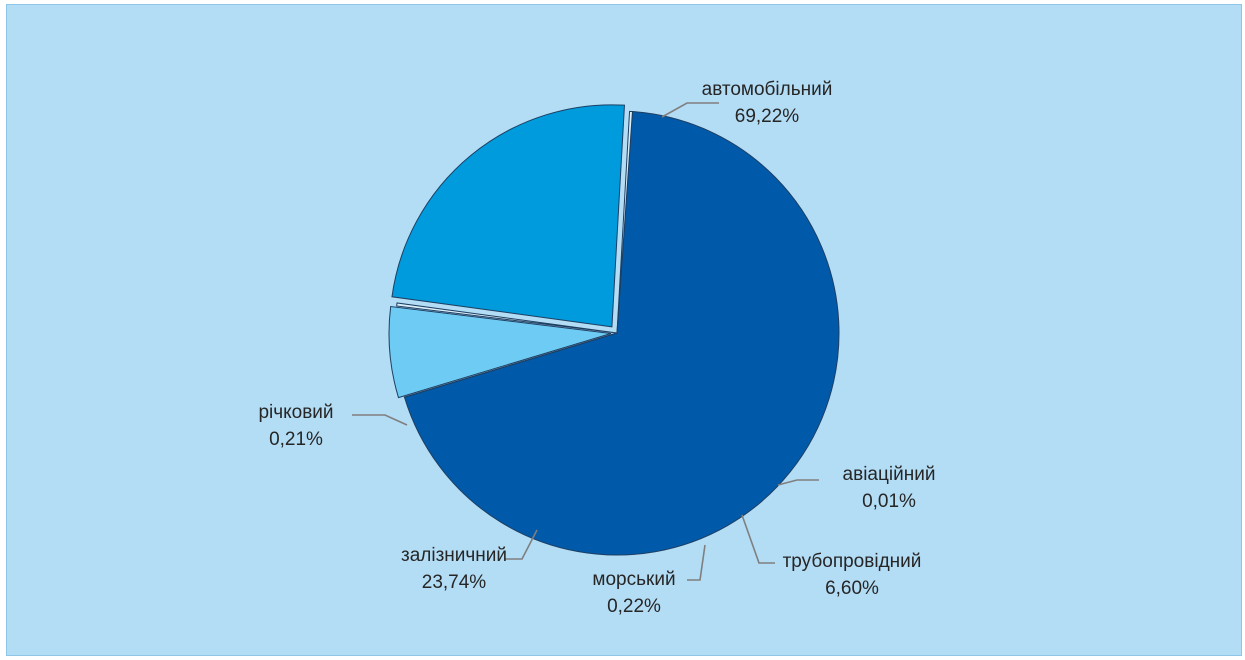  I want to click on slice-category-label-1: авіаційний, so click(889, 474).